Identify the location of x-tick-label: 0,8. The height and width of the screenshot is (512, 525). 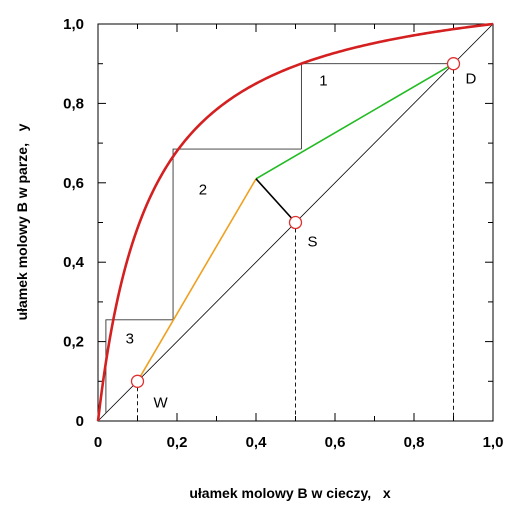
(414, 442).